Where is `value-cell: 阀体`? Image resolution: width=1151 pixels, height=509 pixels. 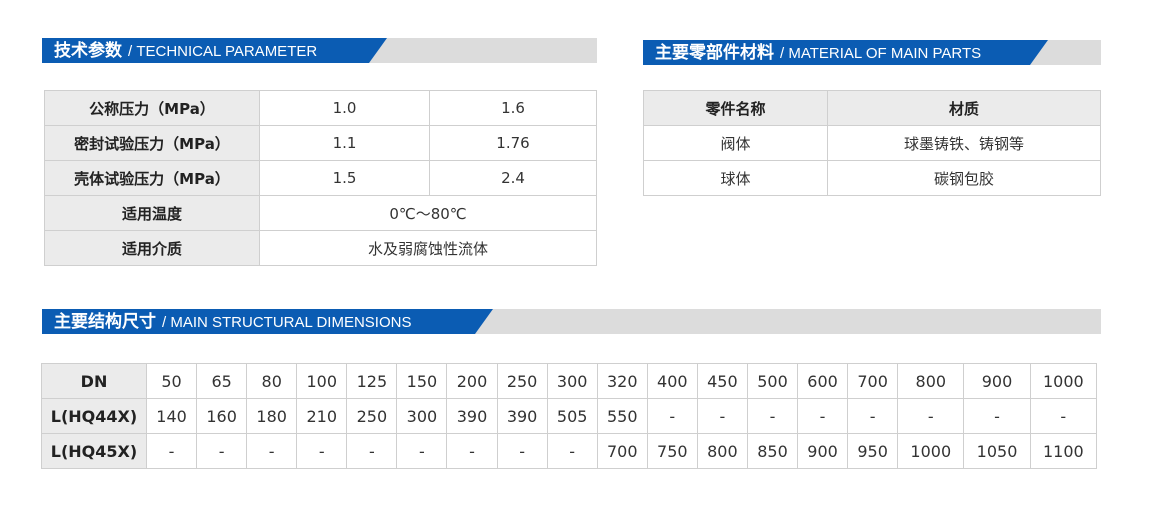
value-cell: 阀体 is located at coordinates (735, 143).